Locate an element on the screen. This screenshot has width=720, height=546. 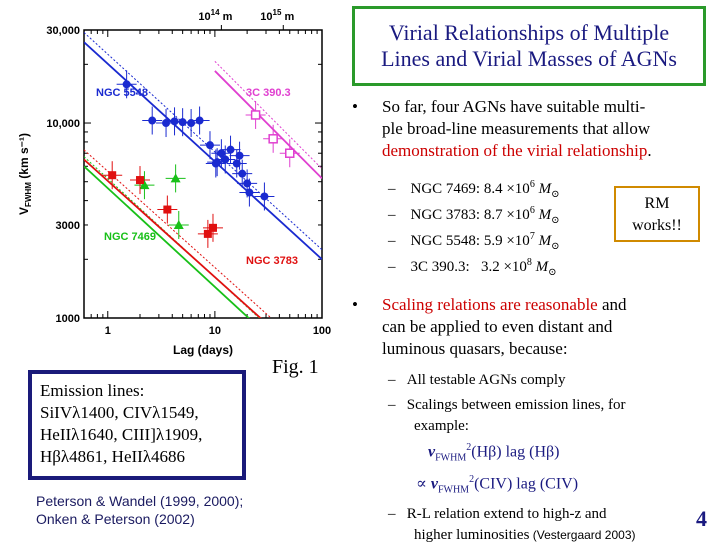
mass-name: 3C 390.3: is located at coordinates (440, 267).